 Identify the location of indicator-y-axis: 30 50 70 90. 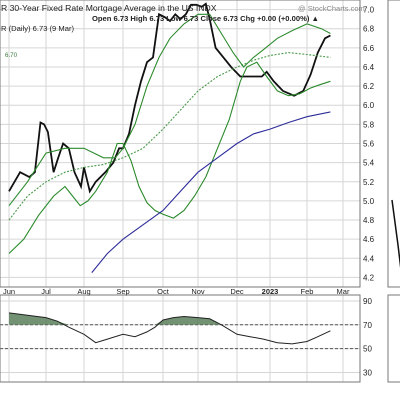
(367, 337).